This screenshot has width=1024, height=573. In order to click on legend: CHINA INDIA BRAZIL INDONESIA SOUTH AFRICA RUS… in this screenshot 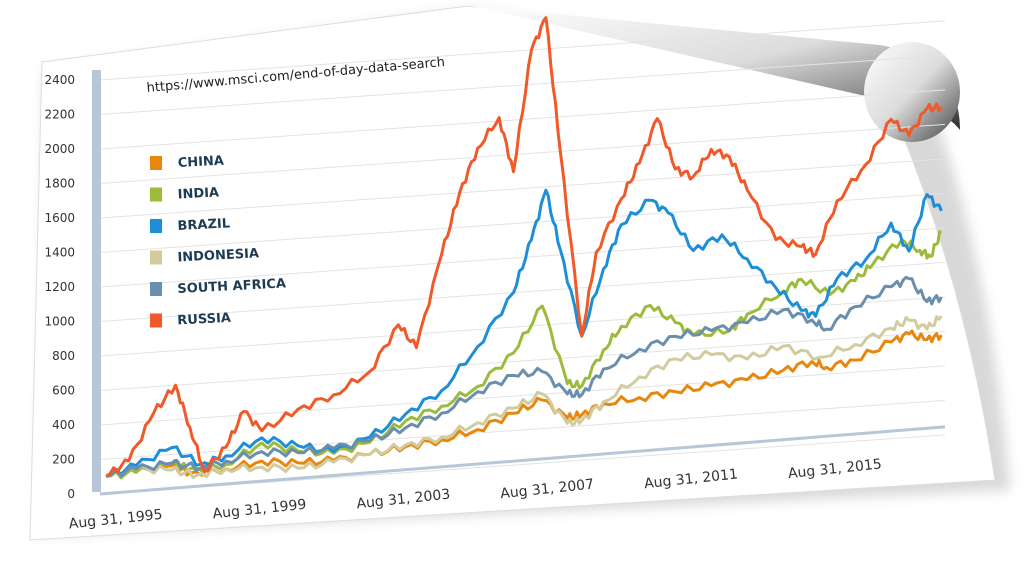, I will do `click(218, 241)`.